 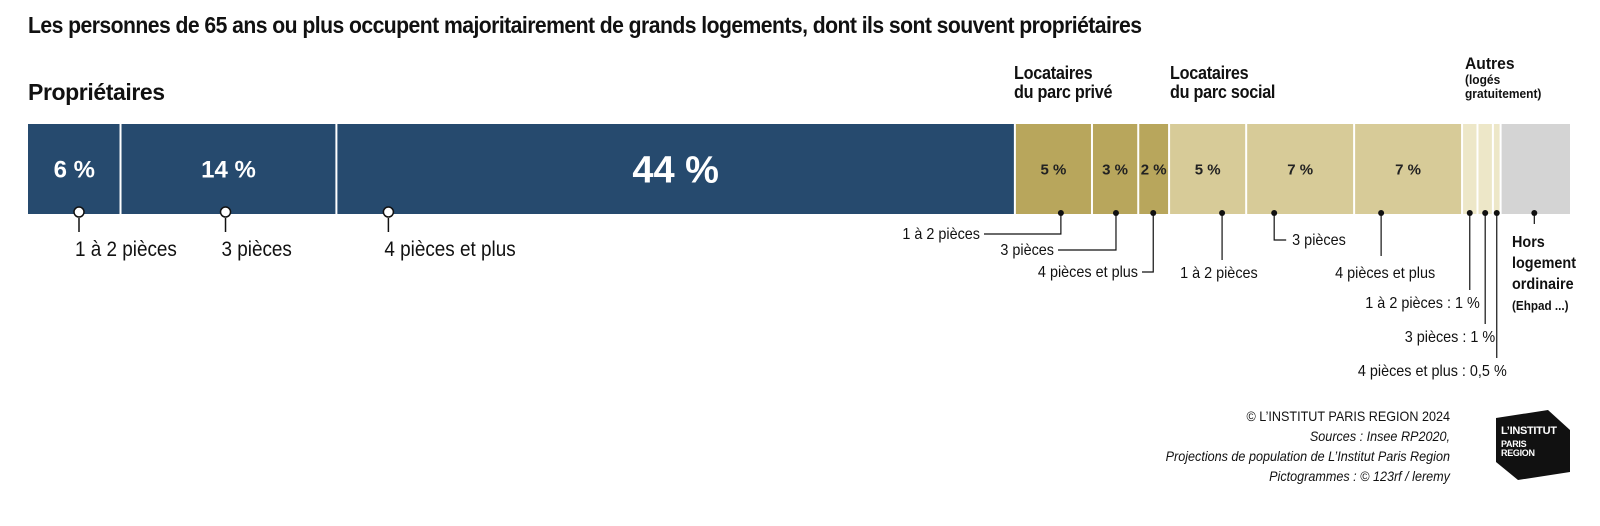 I want to click on value-label-4: 3 %, so click(x=1115, y=169).